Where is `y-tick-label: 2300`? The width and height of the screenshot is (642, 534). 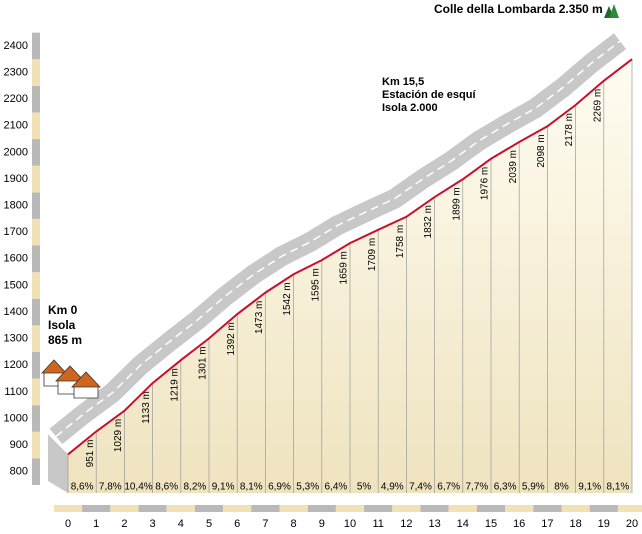
y-tick-label: 2300 is located at coordinates (16, 72).